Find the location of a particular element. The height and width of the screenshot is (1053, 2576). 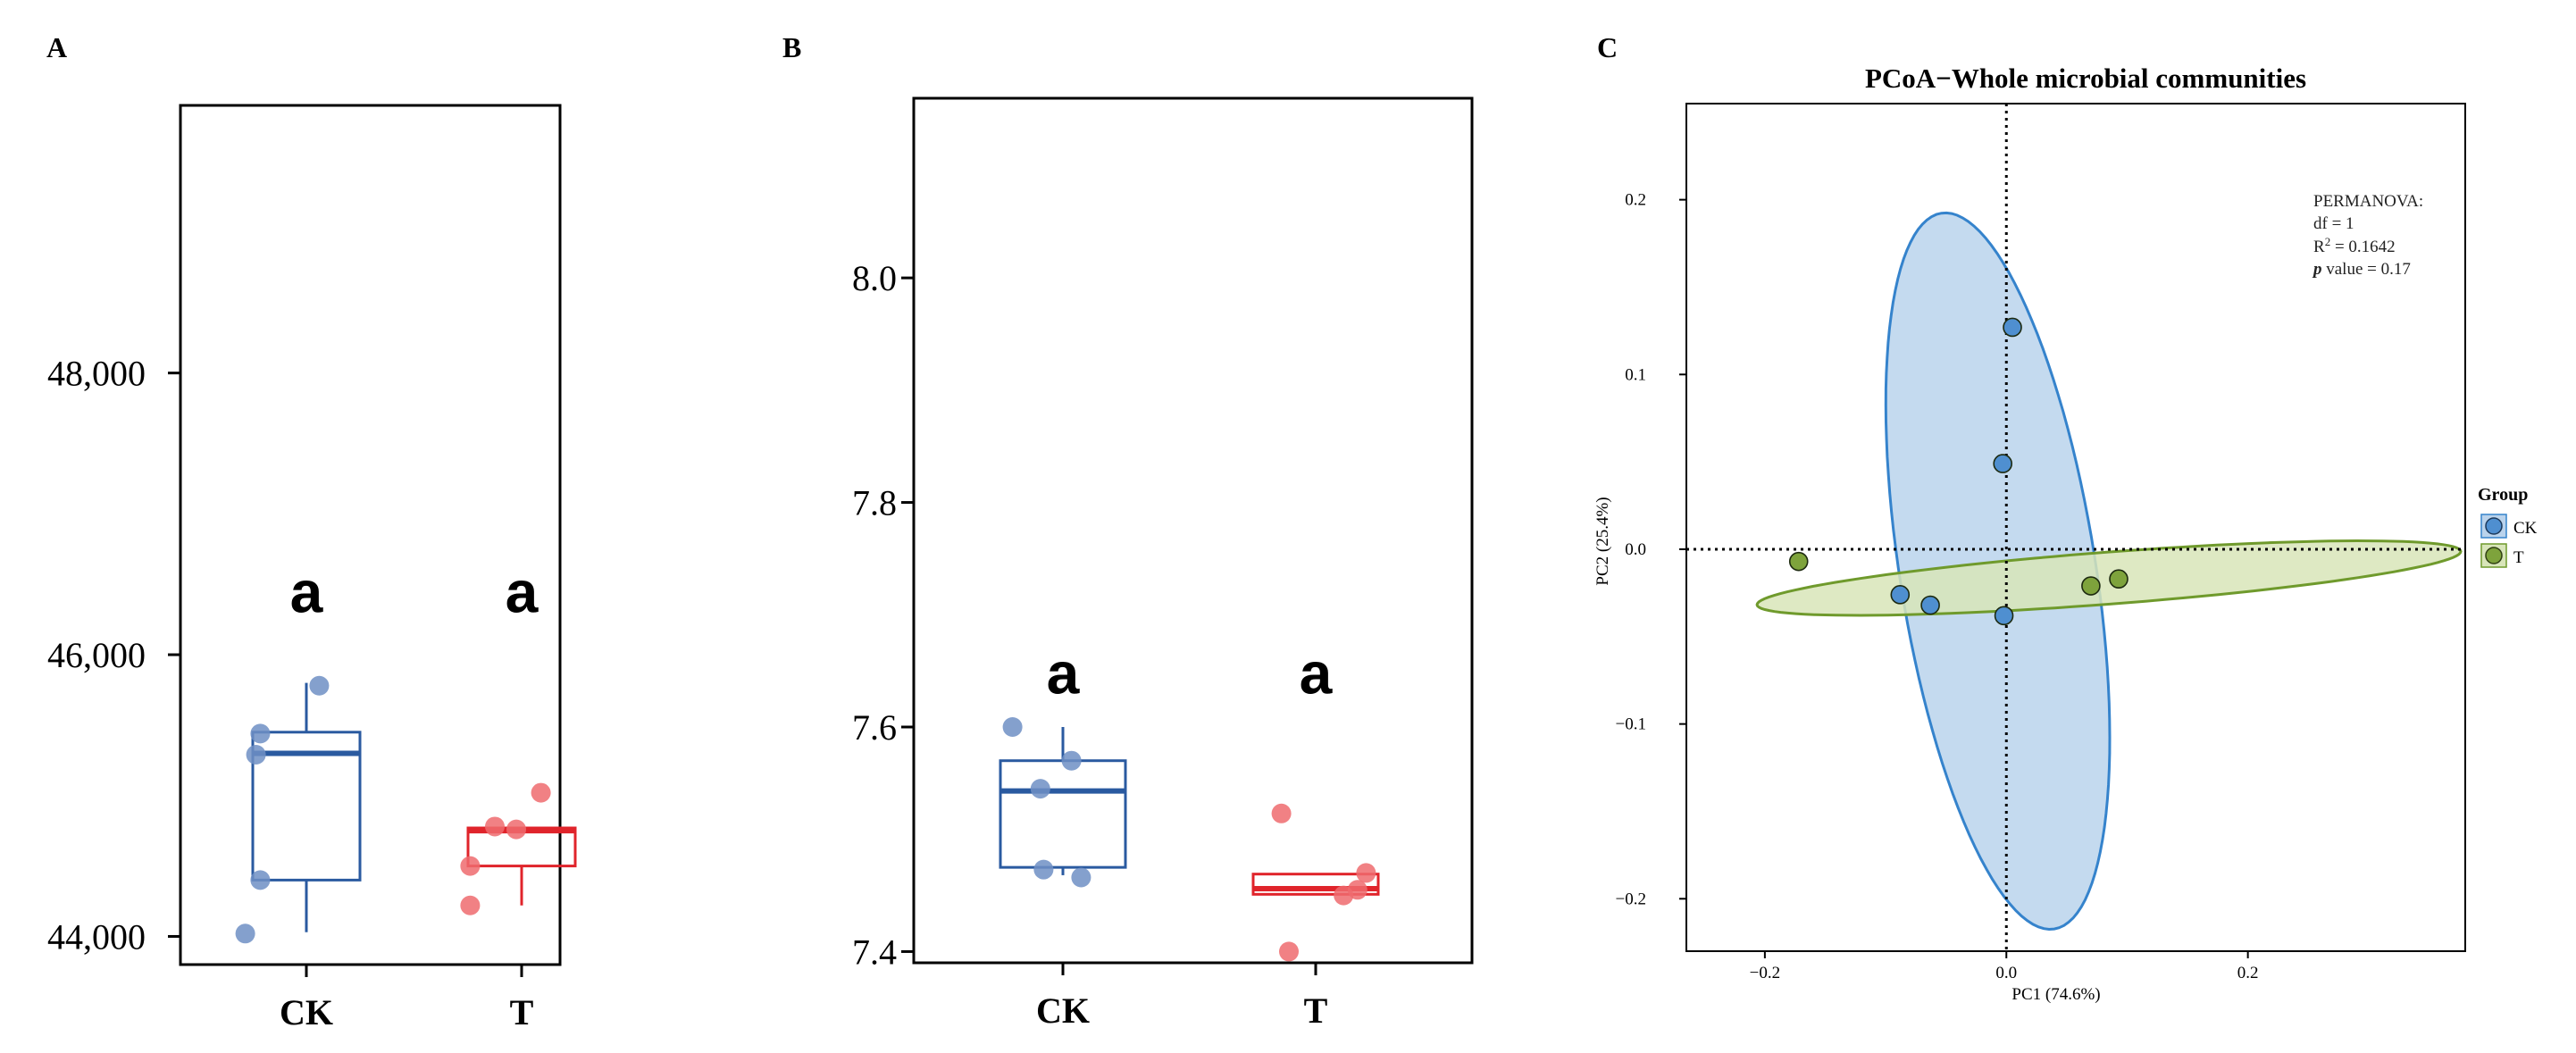

y-tick-label: 48,000 is located at coordinates (97, 374).